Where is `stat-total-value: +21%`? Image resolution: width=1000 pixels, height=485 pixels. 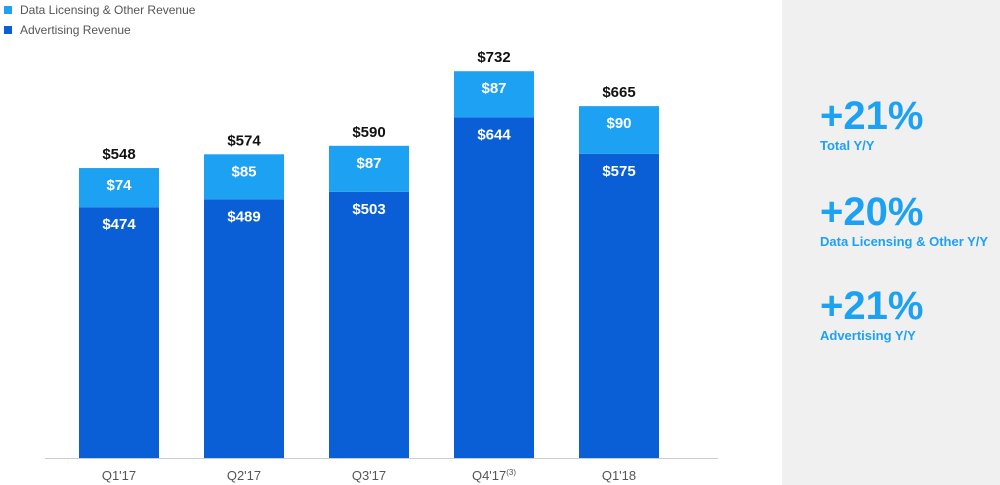 stat-total-value: +21% is located at coordinates (872, 116).